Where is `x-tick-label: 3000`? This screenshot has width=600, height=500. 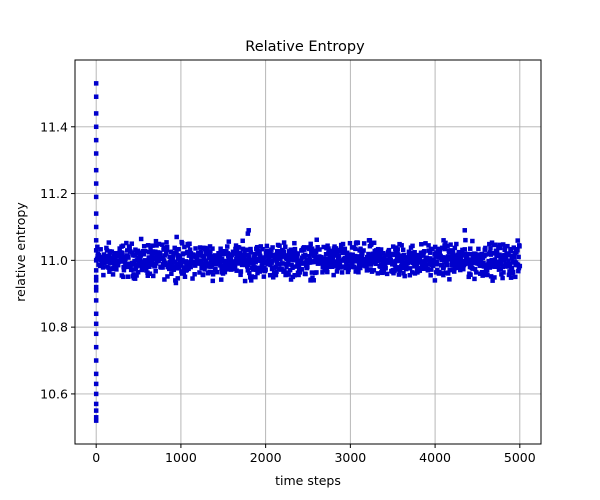
x-tick-label: 3000 is located at coordinates (350, 457).